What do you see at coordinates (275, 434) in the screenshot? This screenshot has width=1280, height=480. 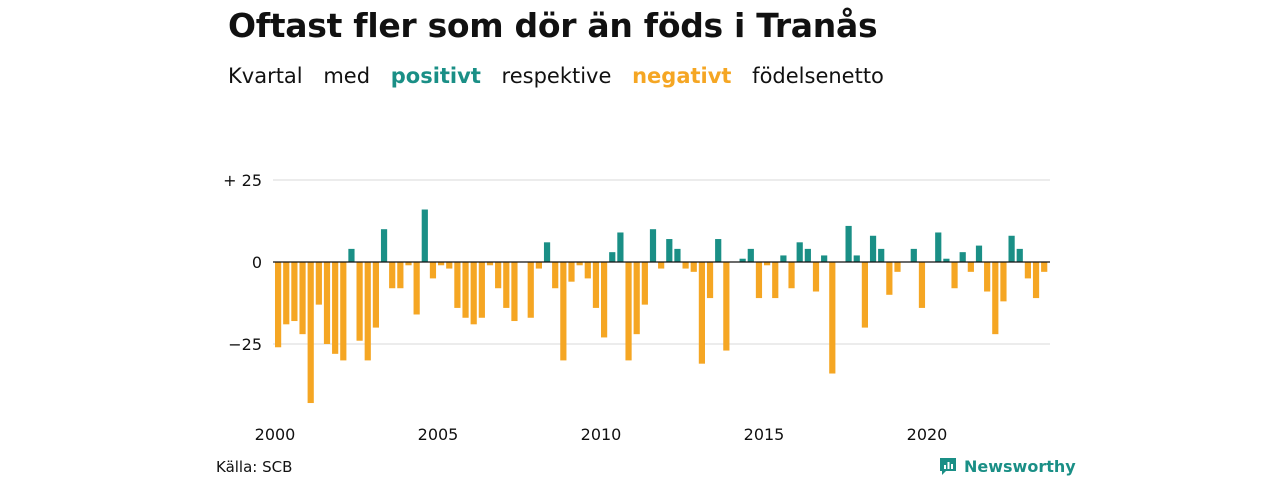 I see `x-tick-label: 2000` at bounding box center [275, 434].